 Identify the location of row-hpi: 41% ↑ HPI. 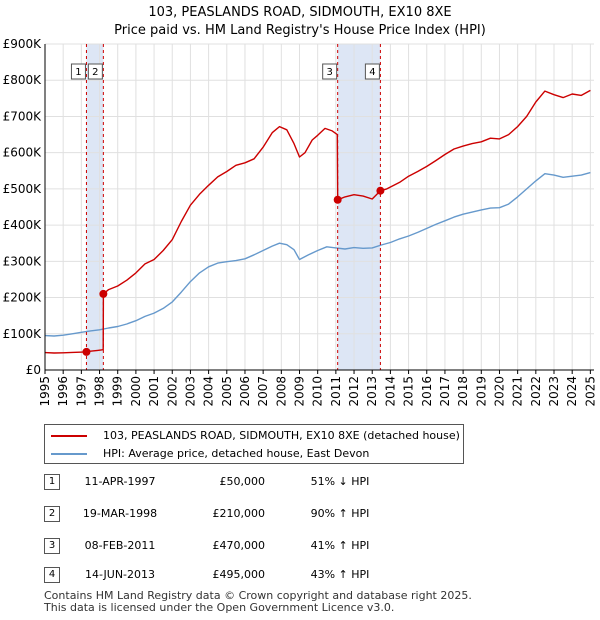
(340, 545).